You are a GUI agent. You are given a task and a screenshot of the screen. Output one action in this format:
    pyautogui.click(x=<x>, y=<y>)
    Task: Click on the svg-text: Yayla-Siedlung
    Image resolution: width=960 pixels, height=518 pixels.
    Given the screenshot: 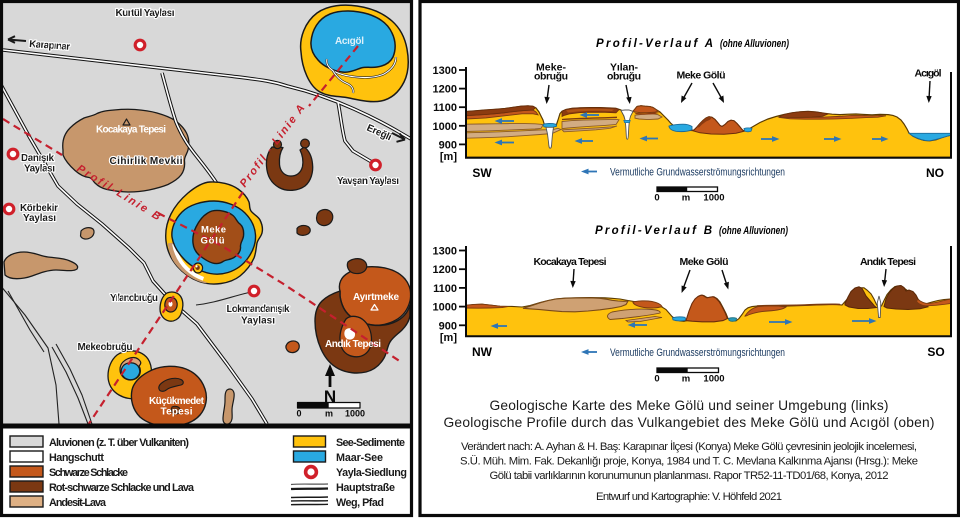 What is the action you would take?
    pyautogui.click(x=371, y=473)
    